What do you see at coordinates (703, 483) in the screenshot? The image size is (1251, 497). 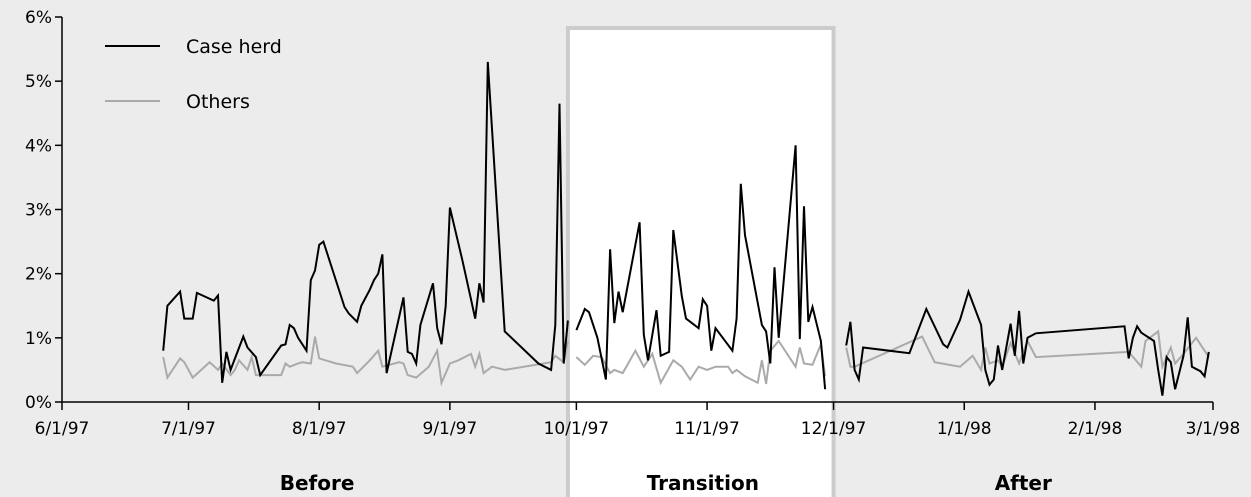 I see `period-label-transition: Transition` at bounding box center [703, 483].